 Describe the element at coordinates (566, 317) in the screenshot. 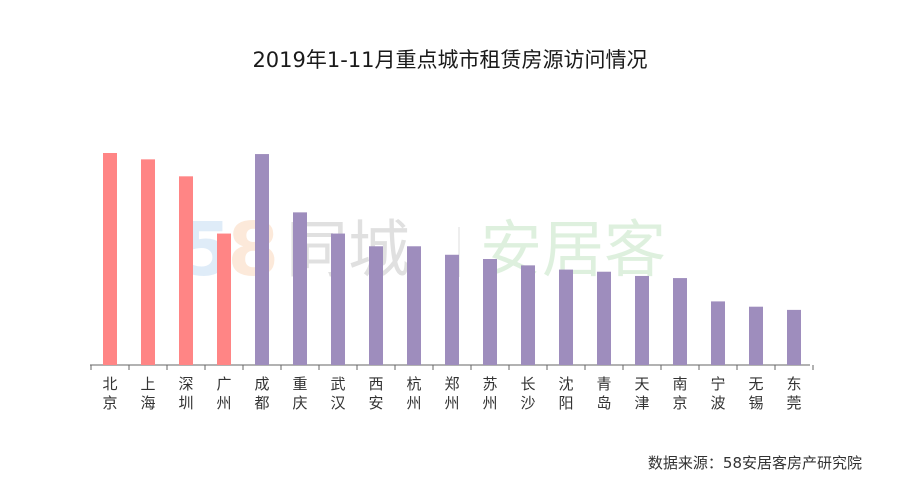

I see `bar-沈阳` at that location.